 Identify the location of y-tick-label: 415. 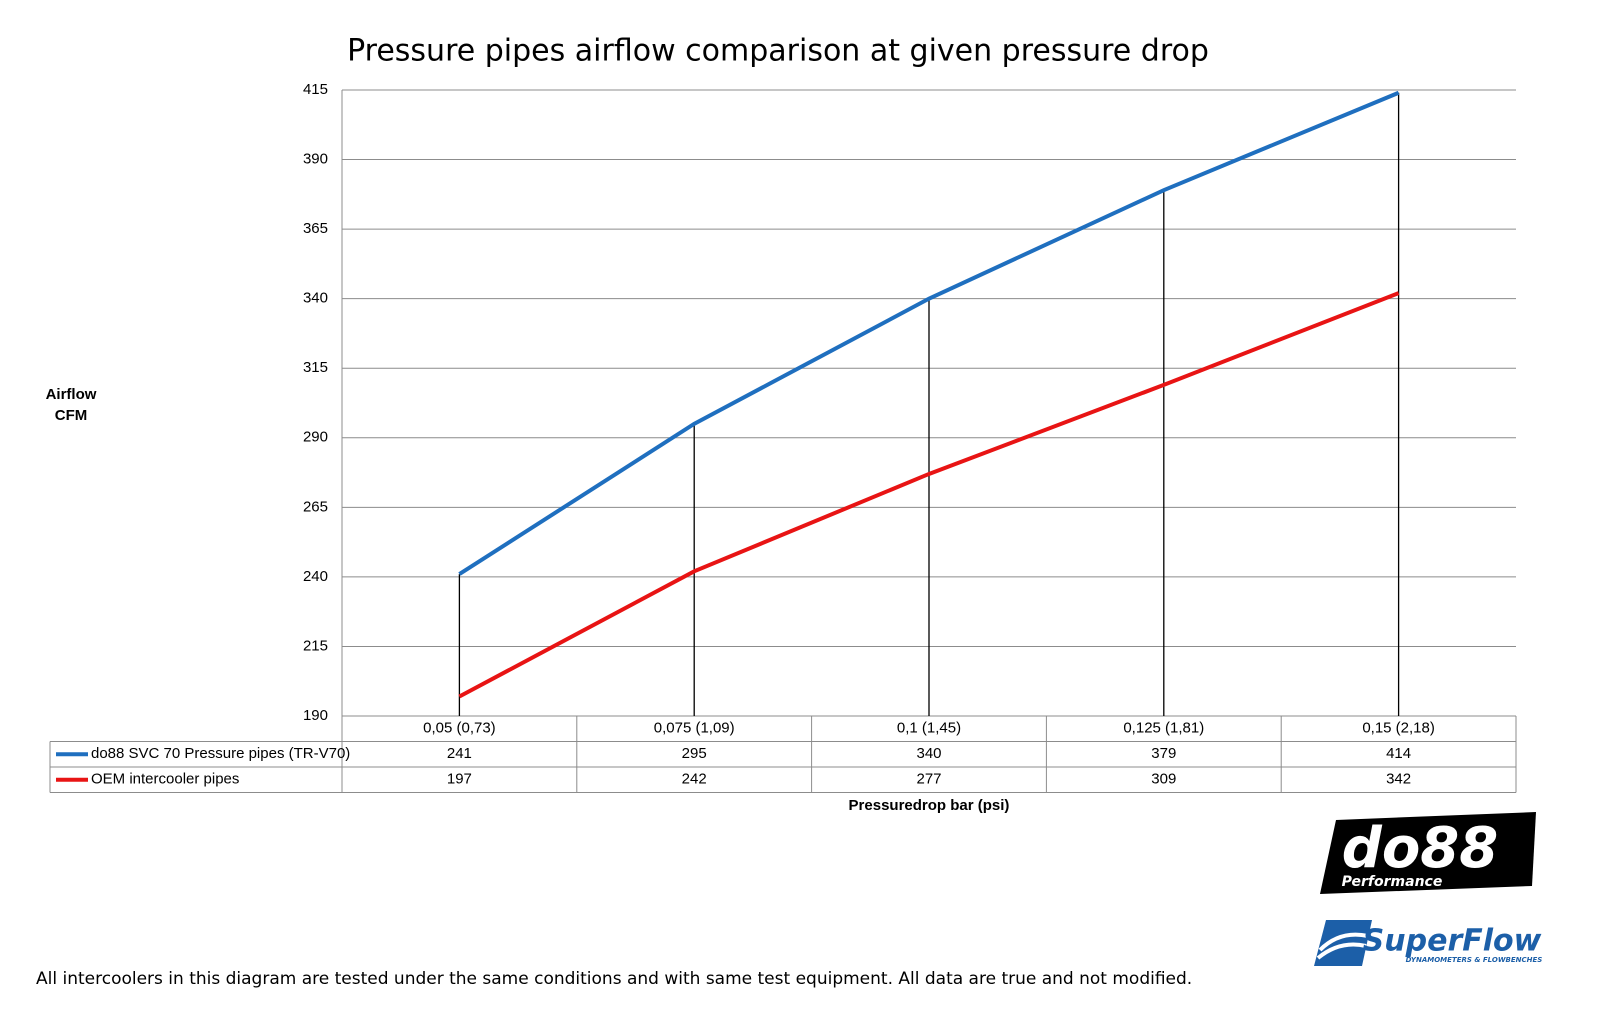
(315, 89).